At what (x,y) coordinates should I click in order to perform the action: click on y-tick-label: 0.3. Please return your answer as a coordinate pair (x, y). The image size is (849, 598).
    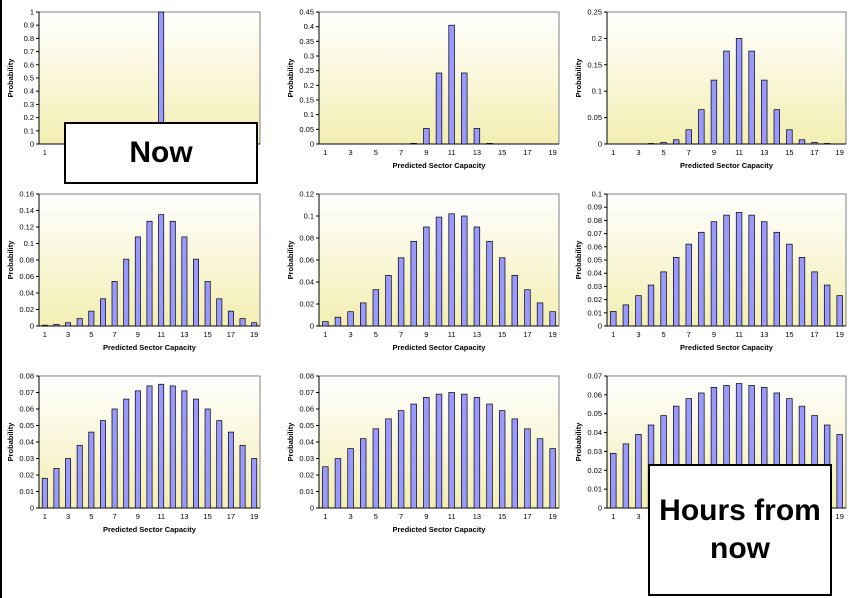
    Looking at the image, I should click on (29, 104).